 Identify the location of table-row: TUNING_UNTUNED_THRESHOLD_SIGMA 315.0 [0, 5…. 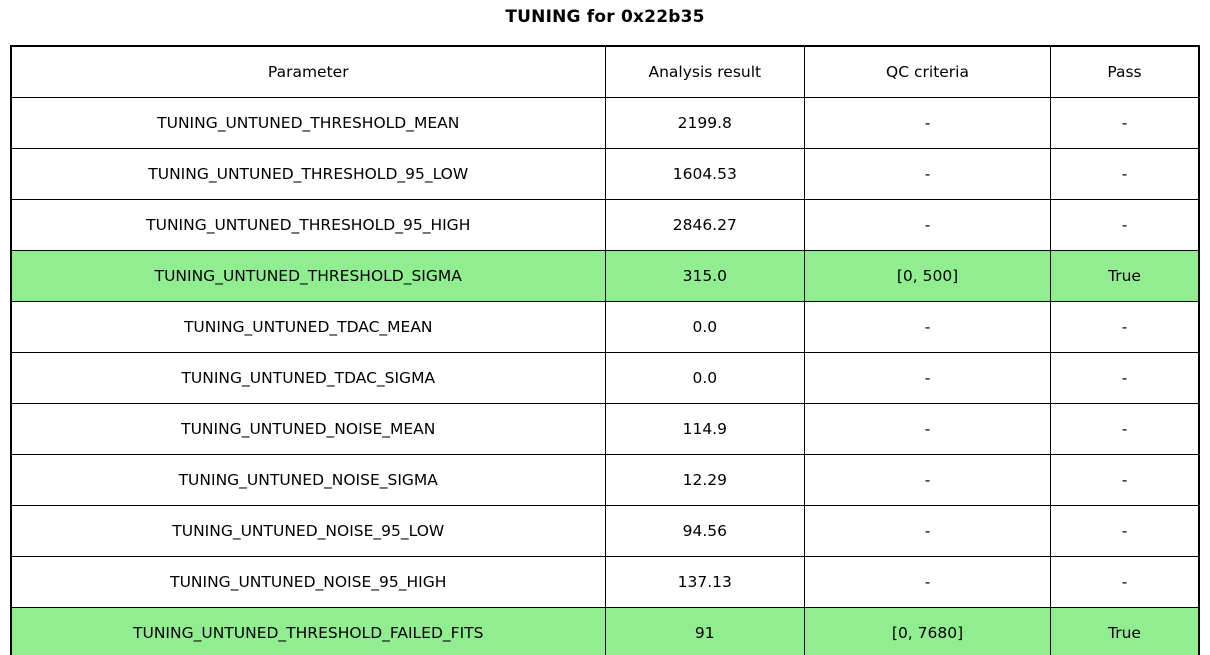
(605, 276).